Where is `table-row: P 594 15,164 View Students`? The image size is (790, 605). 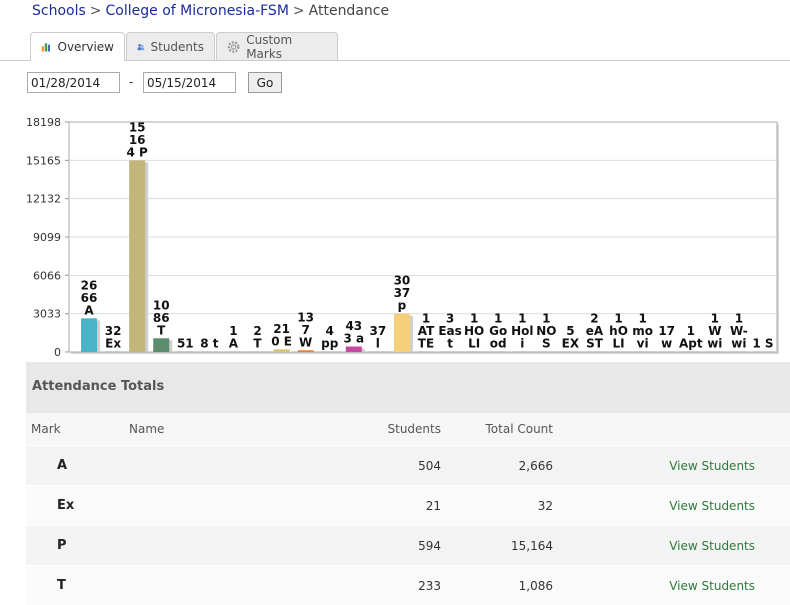
table-row: P 594 15,164 View Students is located at coordinates (408, 546).